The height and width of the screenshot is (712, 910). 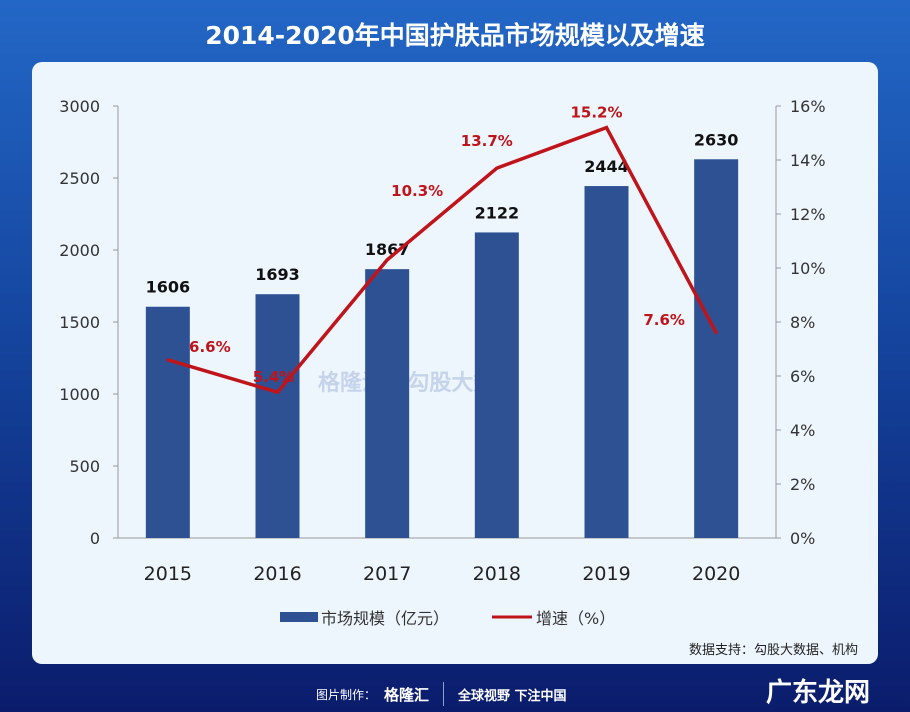 I want to click on x-tick-label: 2019, so click(x=606, y=574).